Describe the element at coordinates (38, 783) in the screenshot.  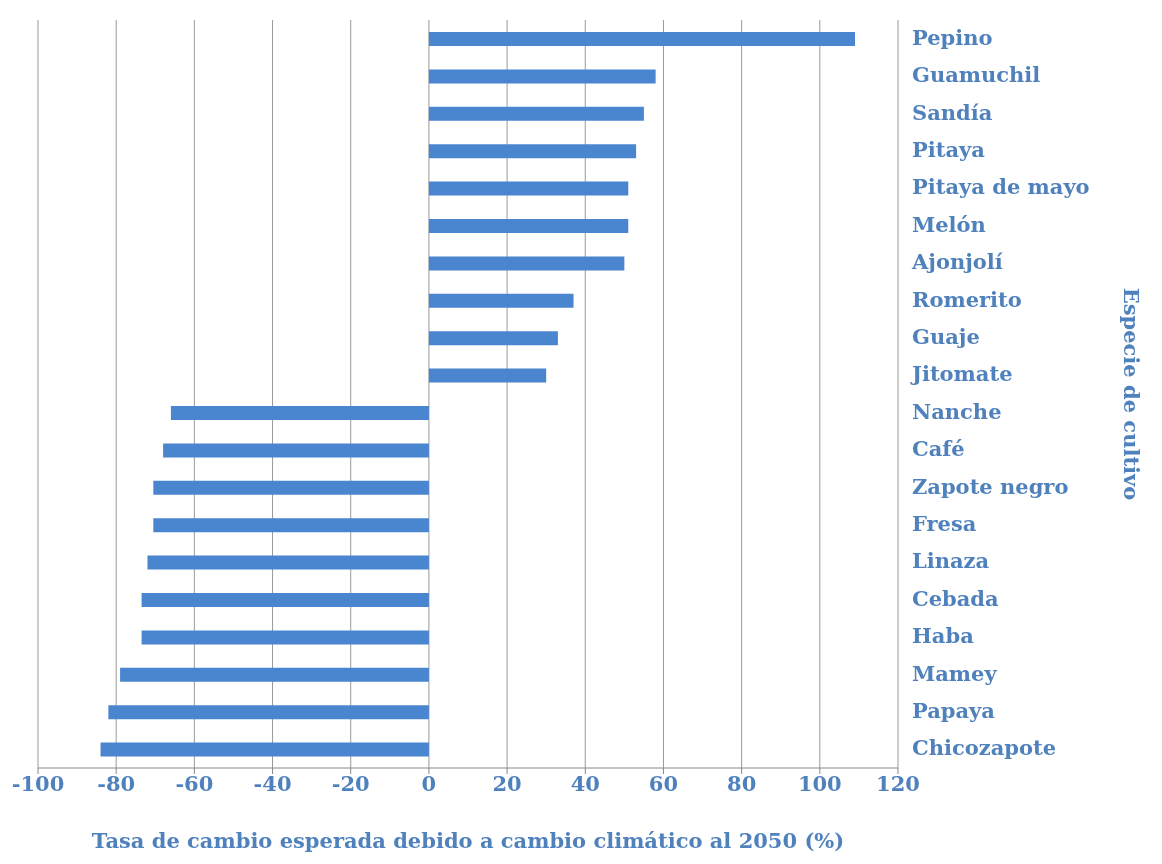
I see `x-tick-label: -100` at that location.